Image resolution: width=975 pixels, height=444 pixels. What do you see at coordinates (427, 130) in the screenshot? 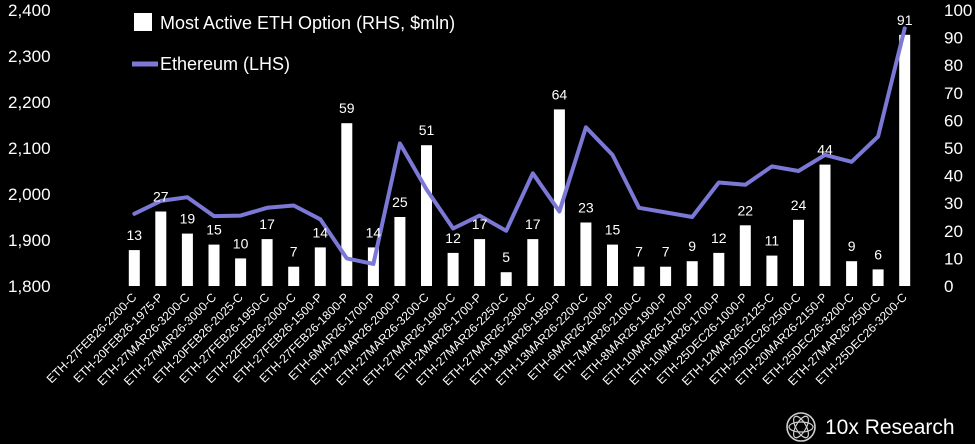
I see `bar-data-label: 51` at bounding box center [427, 130].